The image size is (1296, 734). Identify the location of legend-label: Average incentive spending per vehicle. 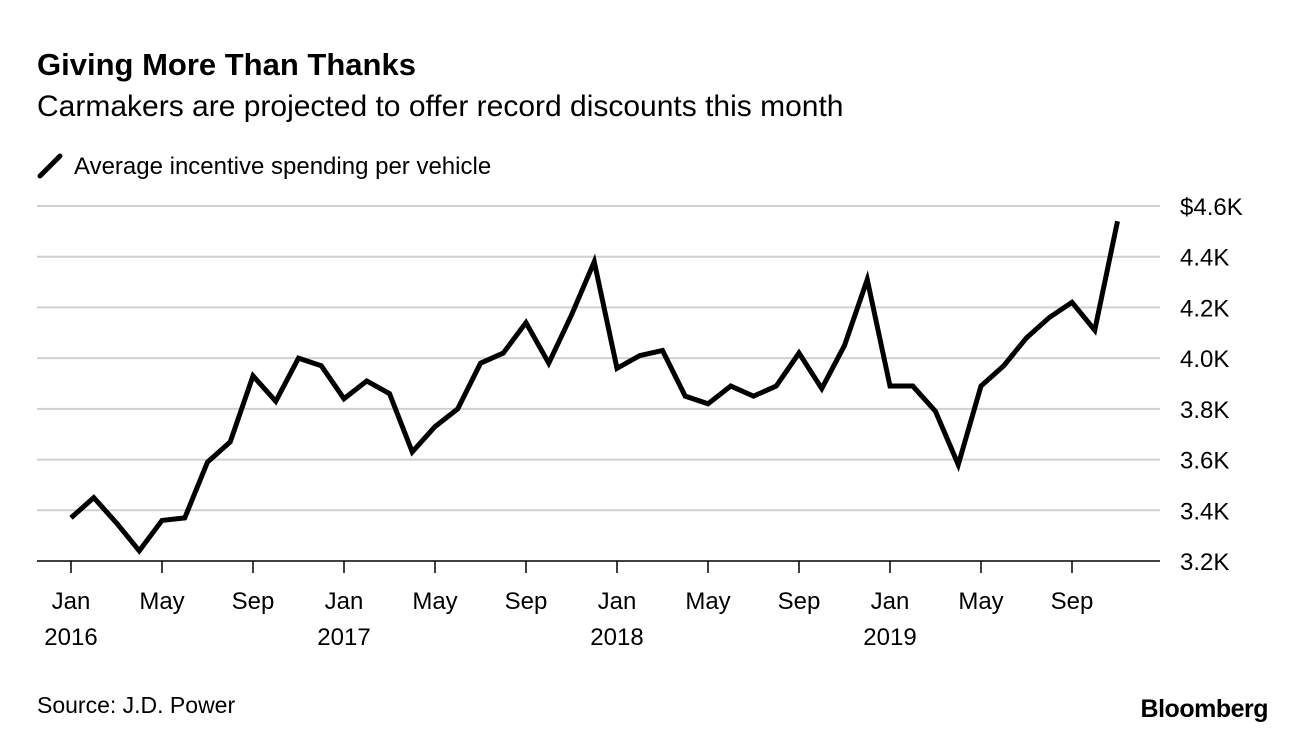
(282, 166).